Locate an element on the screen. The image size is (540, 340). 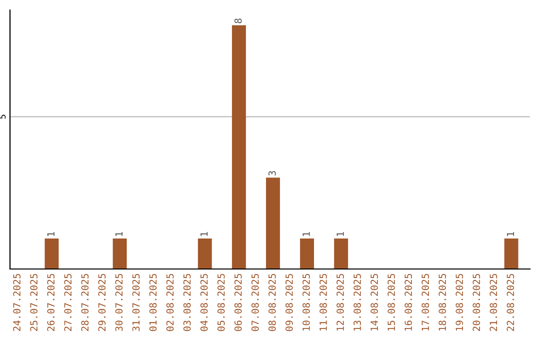
x-tick-label: 31.07.2025 is located at coordinates (136, 303).